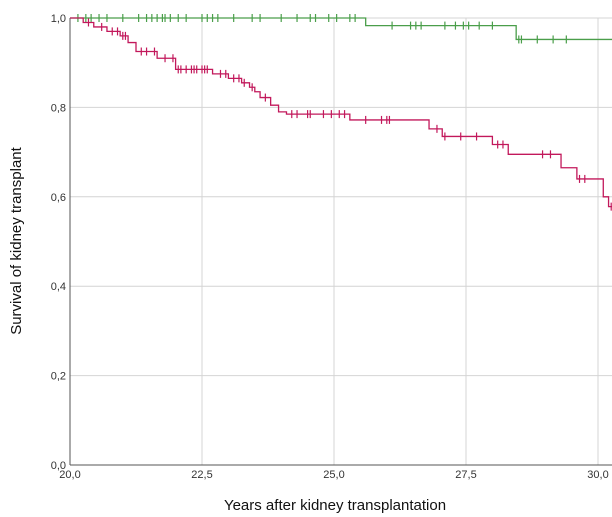 The image size is (612, 517). Describe the element at coordinates (58, 377) in the screenshot. I see `y-tick-label: 0,2` at that location.